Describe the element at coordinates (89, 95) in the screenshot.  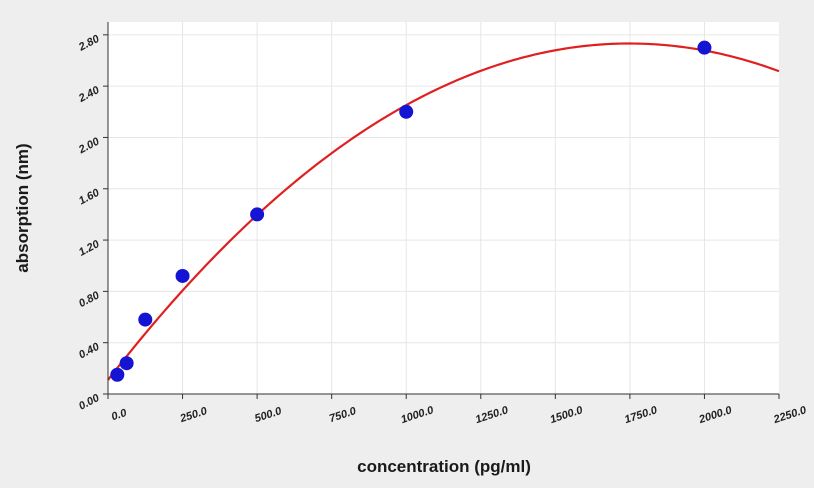
I see `y-tick-label: 2.40` at that location.